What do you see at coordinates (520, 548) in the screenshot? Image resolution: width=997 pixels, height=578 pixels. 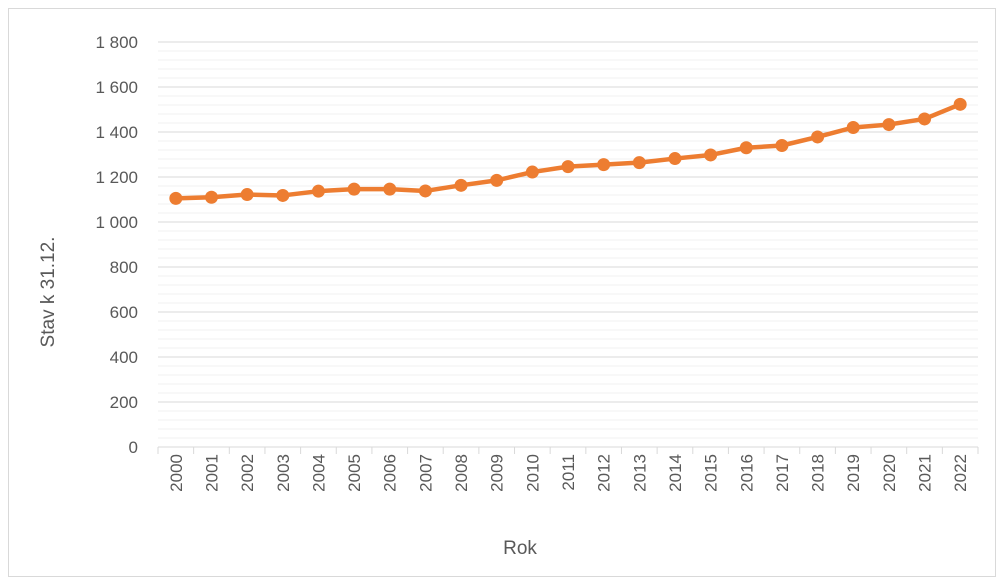 I see `x-axis-title: Rok` at bounding box center [520, 548].